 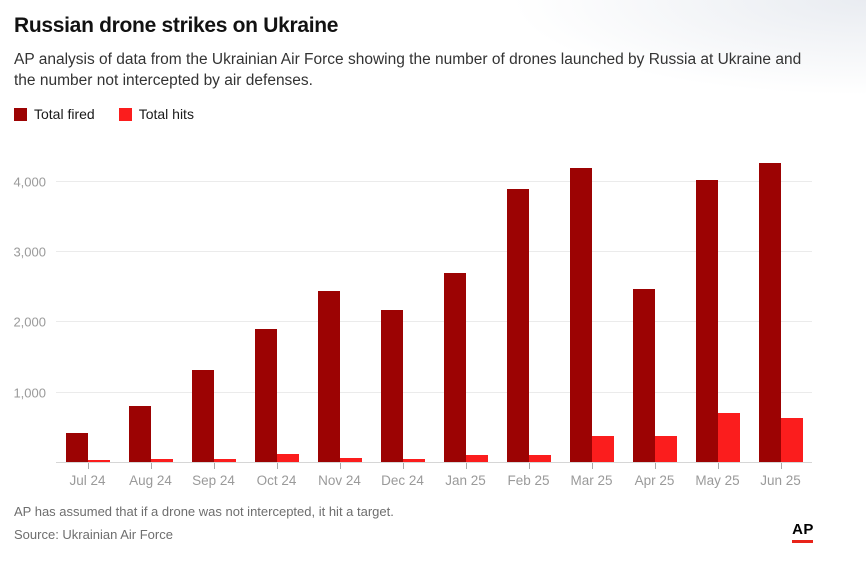 I want to click on gridline-4,000, so click(x=434, y=181).